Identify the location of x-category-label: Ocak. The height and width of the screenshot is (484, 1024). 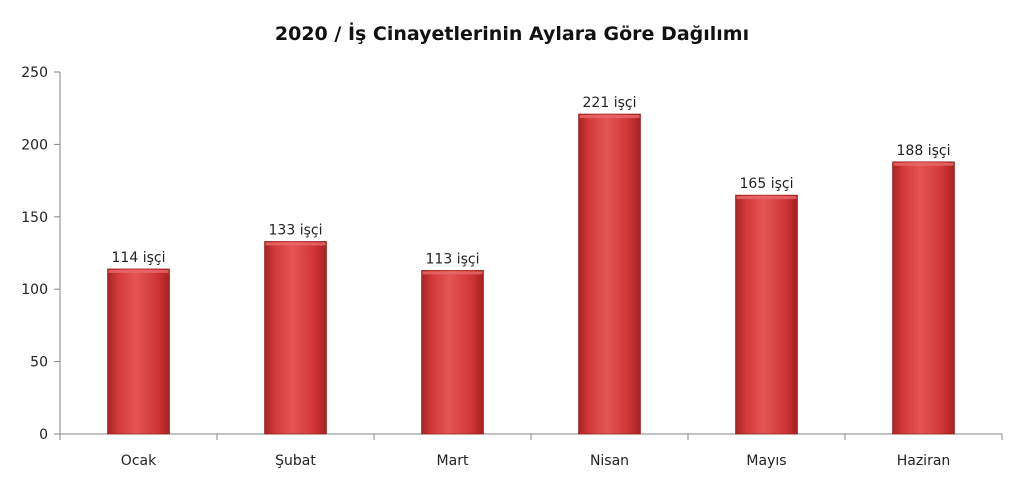
(139, 461).